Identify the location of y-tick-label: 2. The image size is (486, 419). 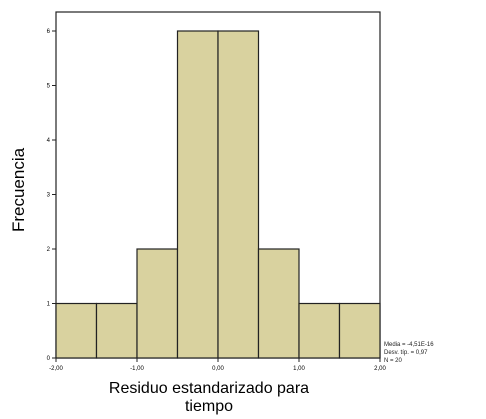
(49, 250).